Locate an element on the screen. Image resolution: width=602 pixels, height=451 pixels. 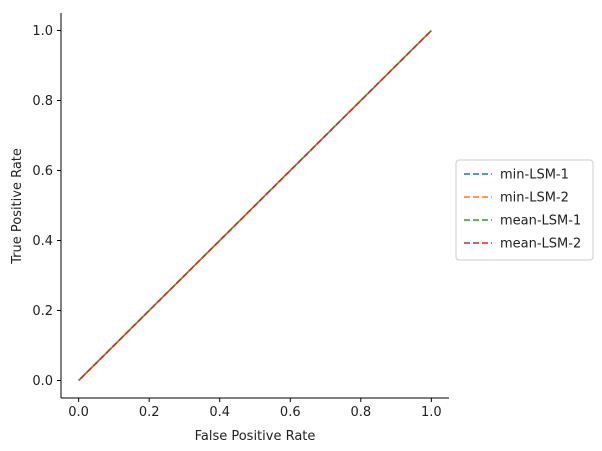
x-tick-label-4: 0.8 is located at coordinates (360, 412).